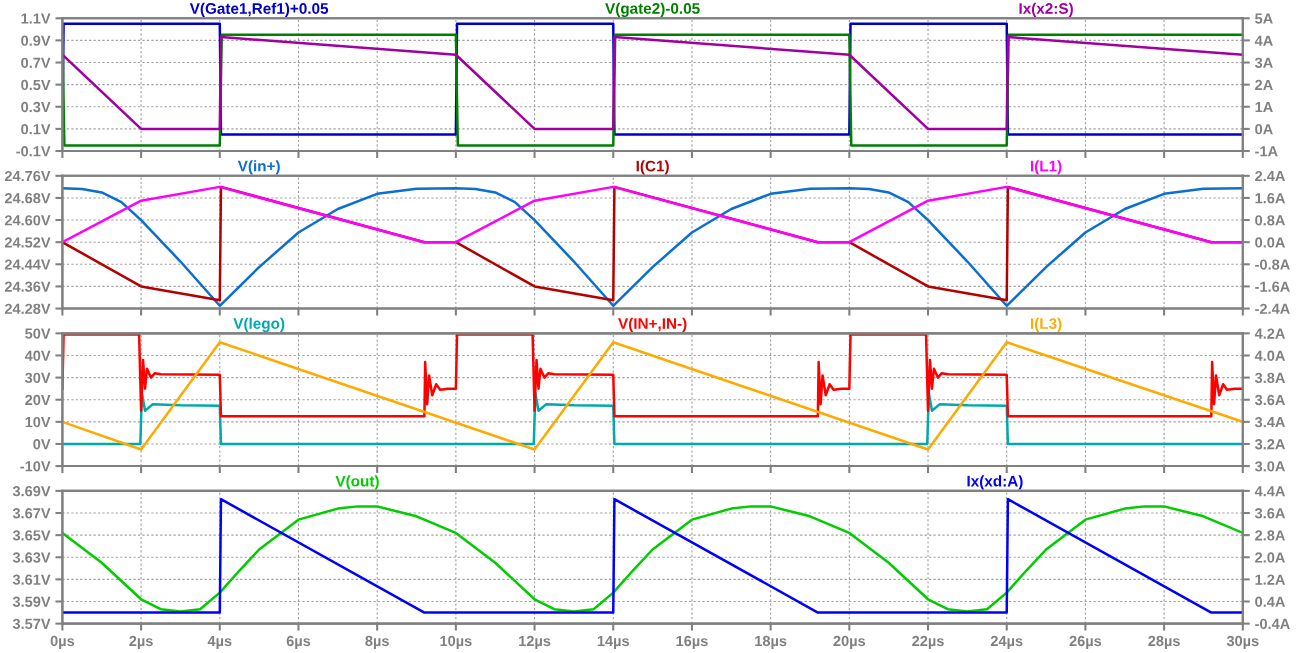  What do you see at coordinates (1270, 176) in the screenshot?
I see `y2-tick-label: 2.4A` at bounding box center [1270, 176].